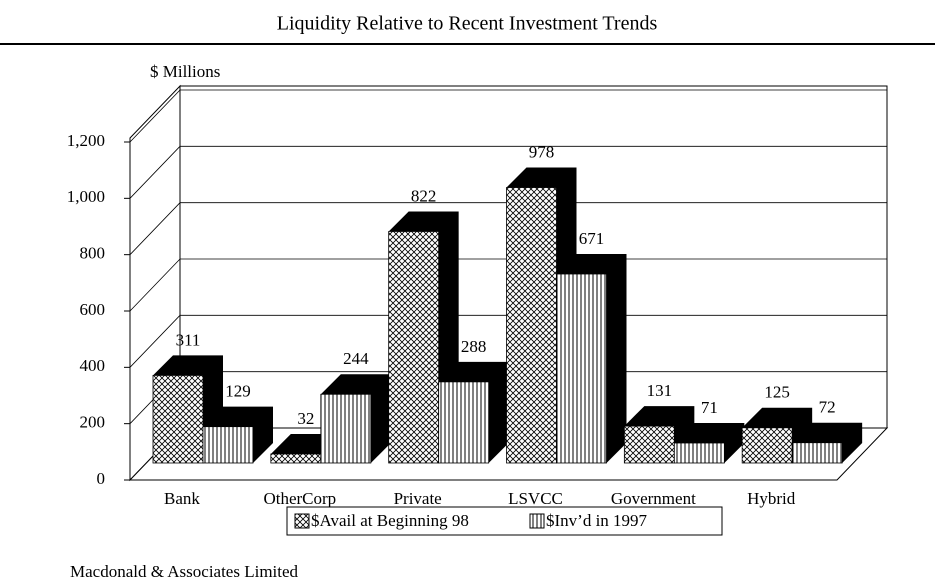 Image resolution: width=935 pixels, height=584 pixels. Describe the element at coordinates (86, 140) in the screenshot. I see `y-tick-label: 1,200` at that location.